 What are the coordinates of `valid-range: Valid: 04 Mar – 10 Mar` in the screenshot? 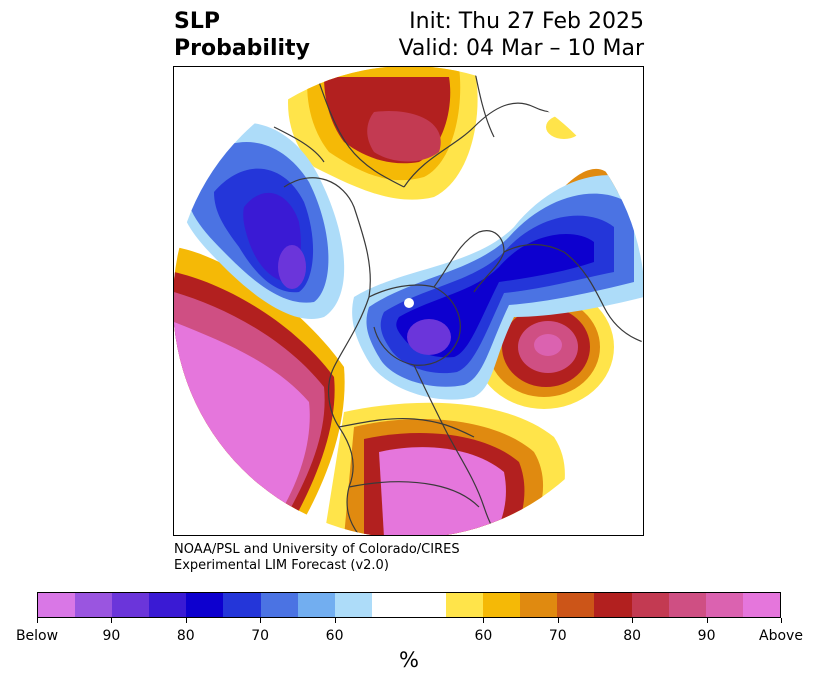 It's located at (521, 48).